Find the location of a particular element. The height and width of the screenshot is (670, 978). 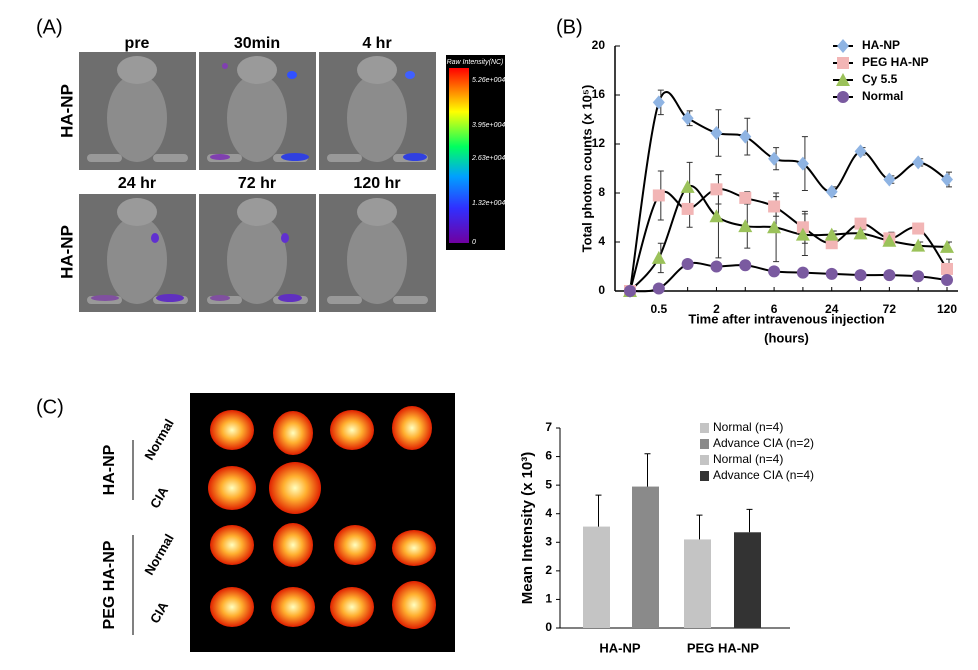

panel-label: (A) is located at coordinates (49, 27).